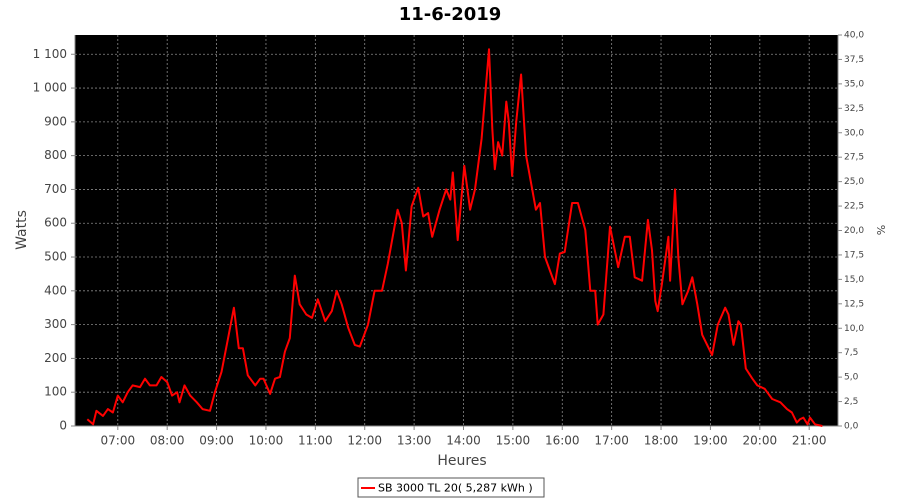  What do you see at coordinates (851, 353) in the screenshot?
I see `y2-tick-label: 7,5` at bounding box center [851, 353].